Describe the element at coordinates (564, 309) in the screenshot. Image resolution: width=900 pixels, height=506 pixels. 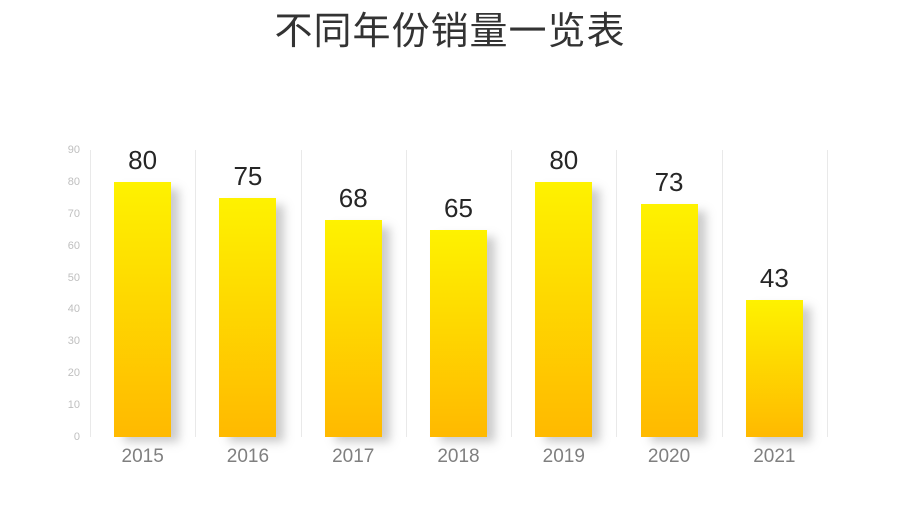
I see `bar-2019` at that location.